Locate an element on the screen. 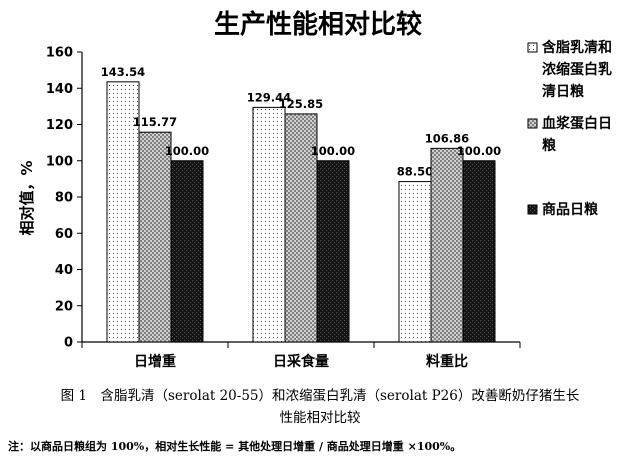 This screenshot has width=640, height=457. legend-label: 血浆蛋白日 is located at coordinates (577, 123).